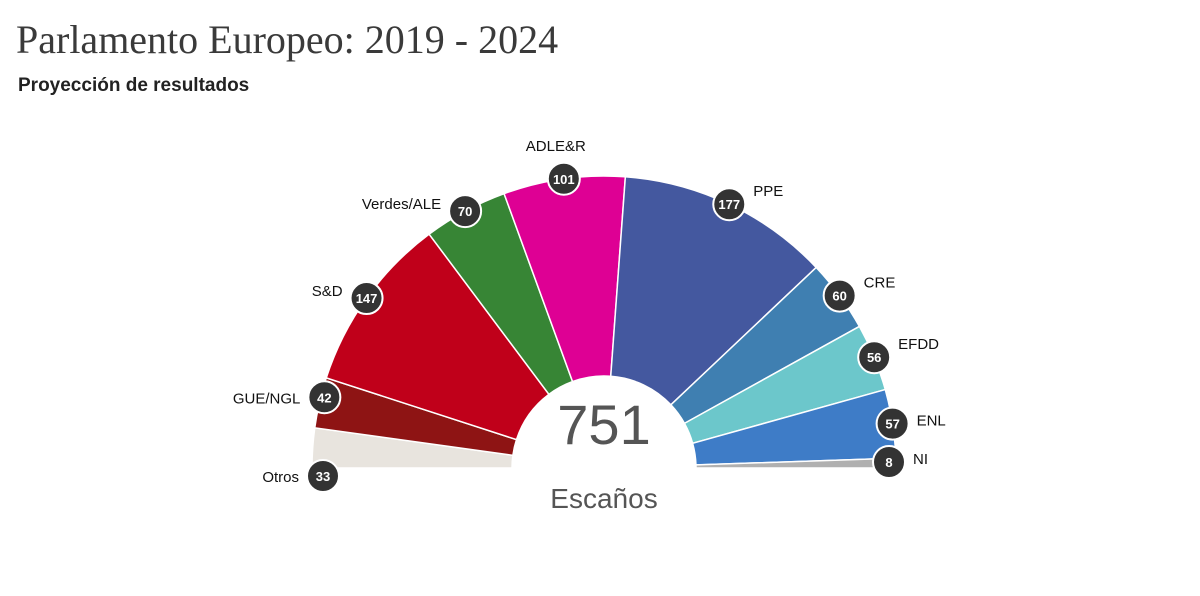 The width and height of the screenshot is (1200, 596). Describe the element at coordinates (280, 477) in the screenshot. I see `label-otros: Otros` at that location.